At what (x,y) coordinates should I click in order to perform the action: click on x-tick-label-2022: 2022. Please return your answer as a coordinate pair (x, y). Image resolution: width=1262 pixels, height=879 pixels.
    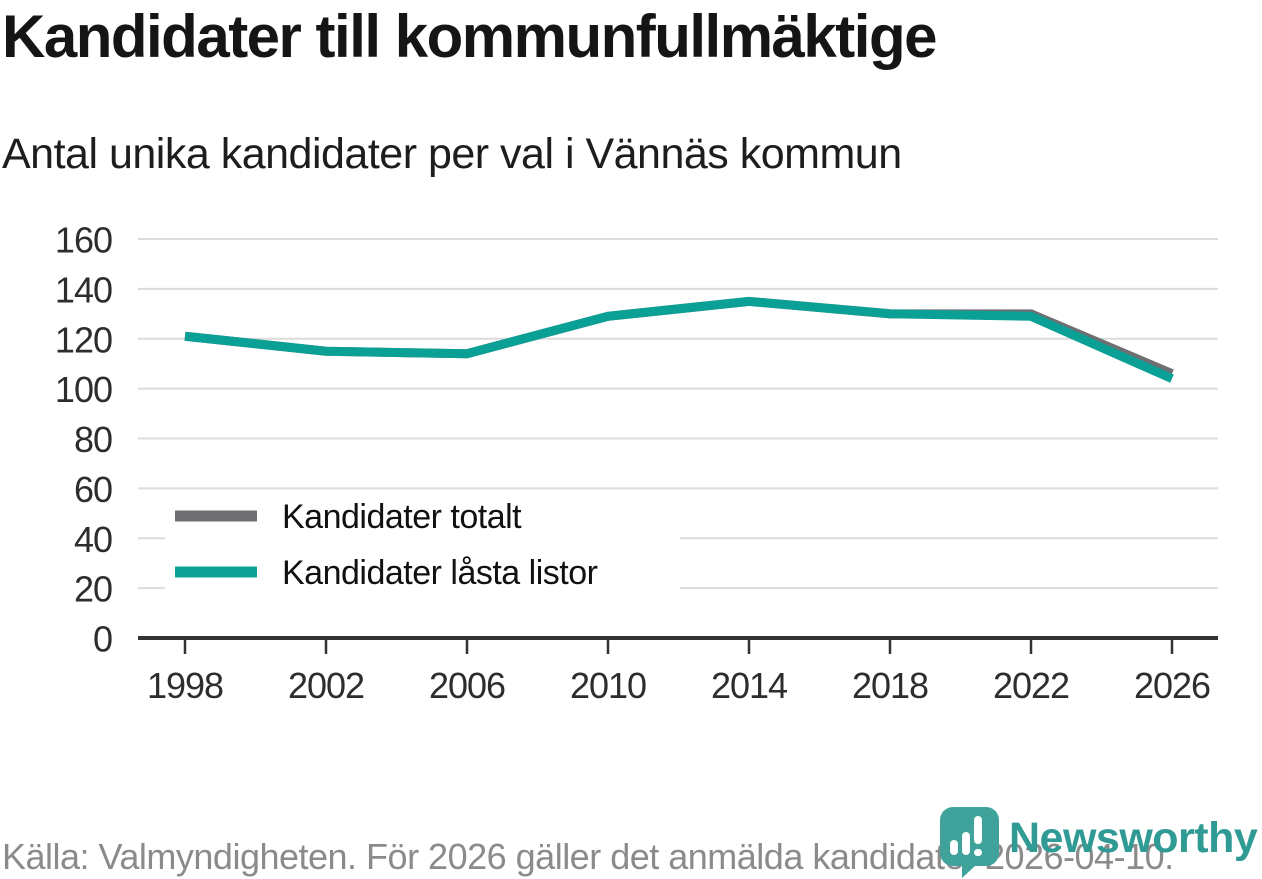
    Looking at the image, I should click on (1031, 685).